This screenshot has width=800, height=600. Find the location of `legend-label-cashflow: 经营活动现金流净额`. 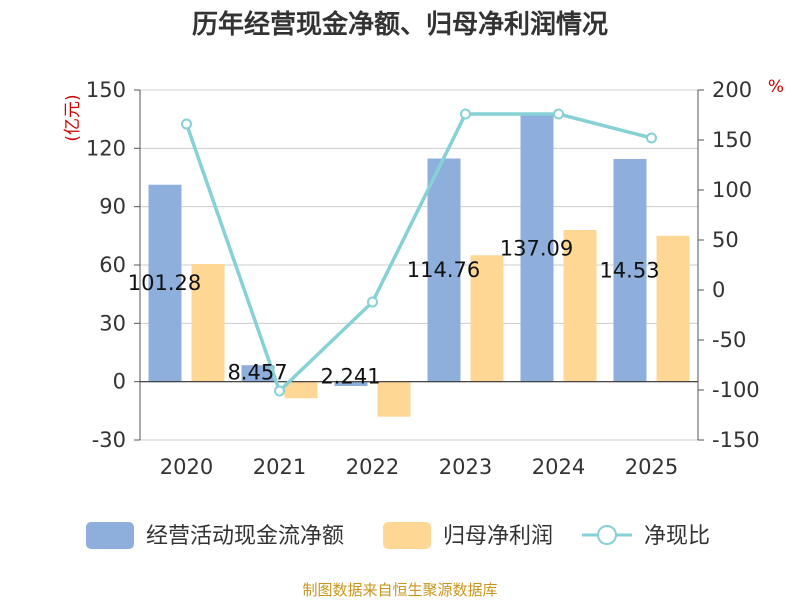

legend-label-cashflow: 经营活动现金流净额 is located at coordinates (245, 536).